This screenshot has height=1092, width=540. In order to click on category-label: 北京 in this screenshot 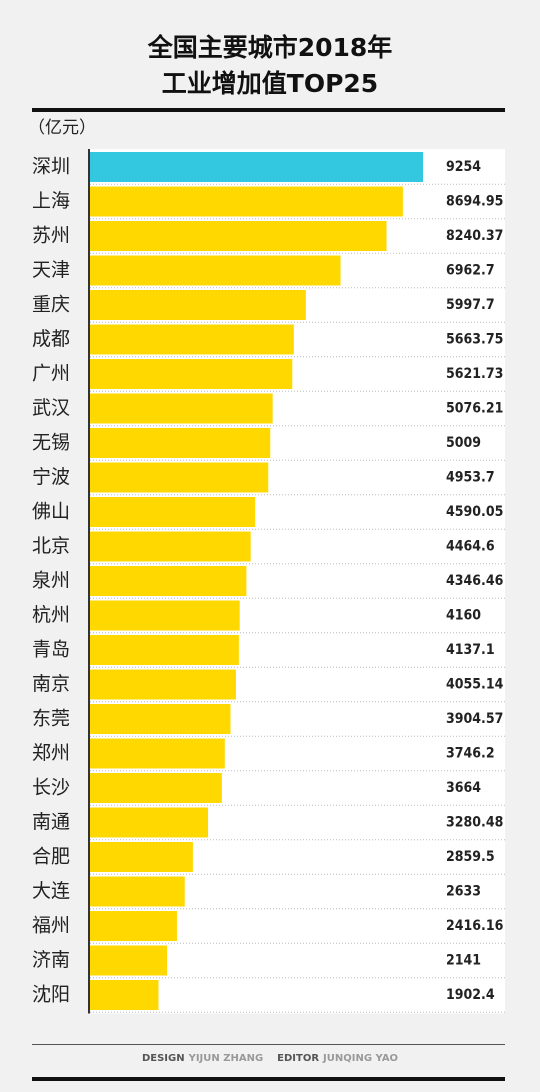, I will do `click(51, 546)`.